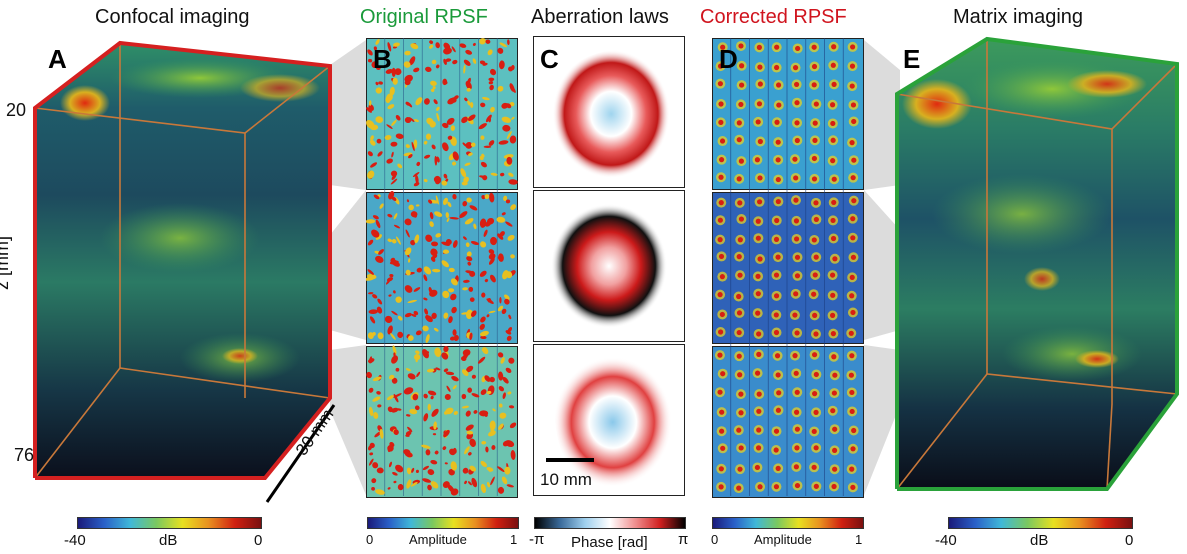  I want to click on colorbar-d-min: 0, so click(715, 539).